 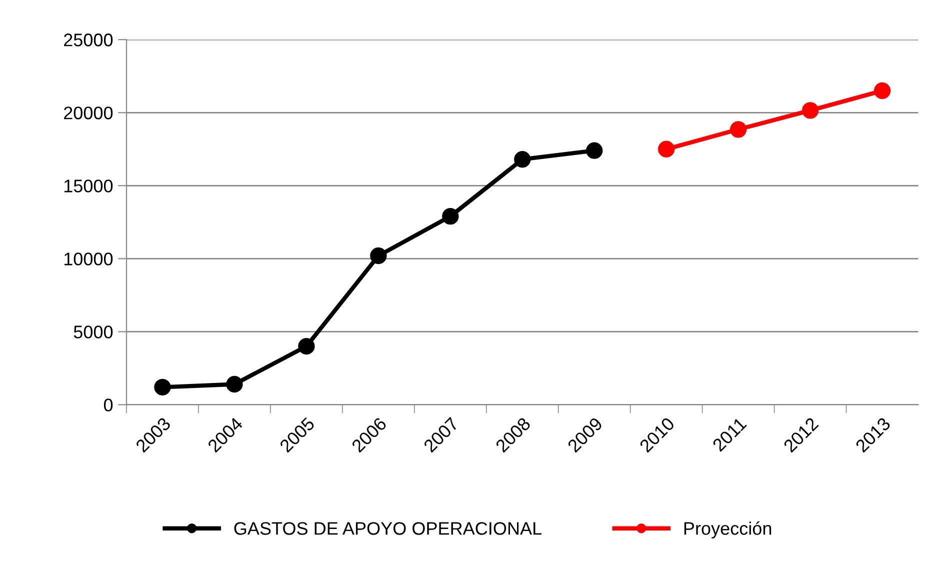 I want to click on legend-label: Proyección, so click(x=728, y=529).